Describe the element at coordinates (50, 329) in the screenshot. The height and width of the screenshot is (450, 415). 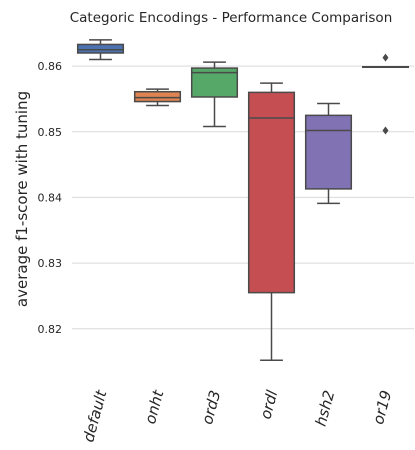
I see `y-tick-label: 0.82` at that location.